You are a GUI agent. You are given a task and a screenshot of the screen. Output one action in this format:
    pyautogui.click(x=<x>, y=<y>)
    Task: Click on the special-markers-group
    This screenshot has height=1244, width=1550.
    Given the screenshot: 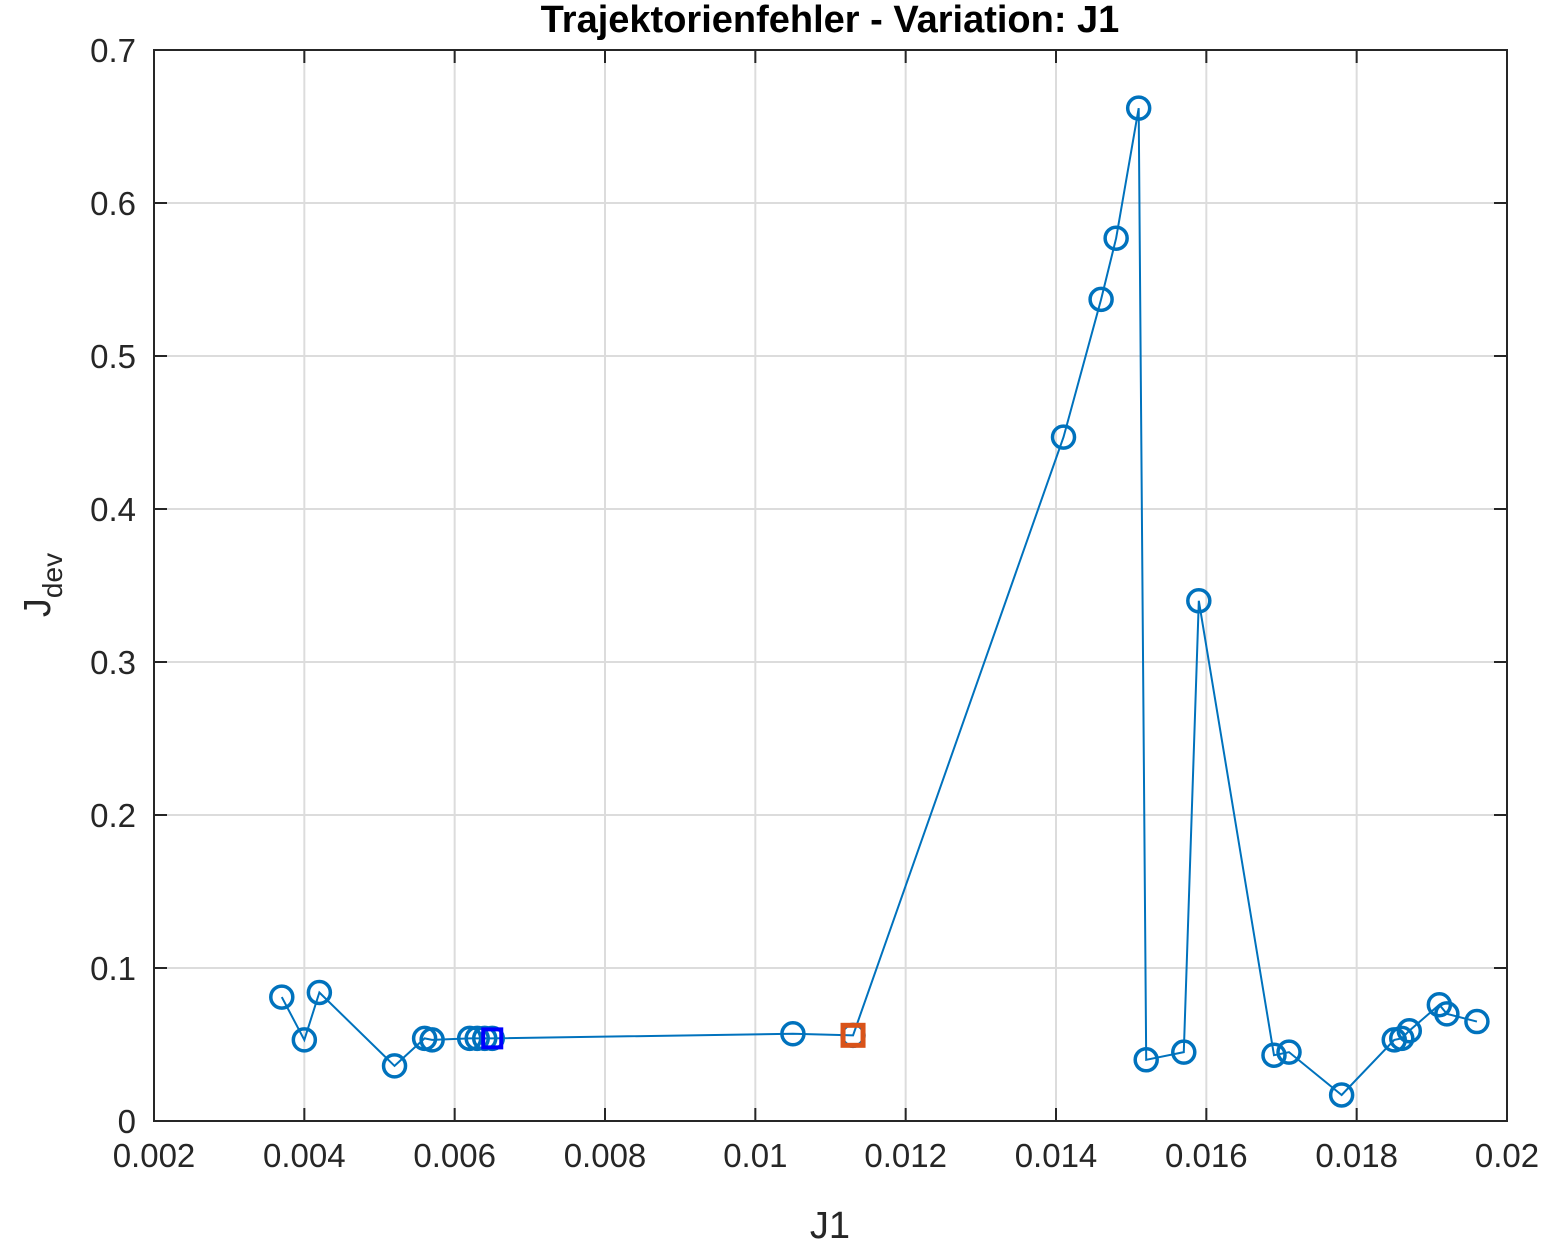 What is the action you would take?
    pyautogui.click(x=673, y=1036)
    